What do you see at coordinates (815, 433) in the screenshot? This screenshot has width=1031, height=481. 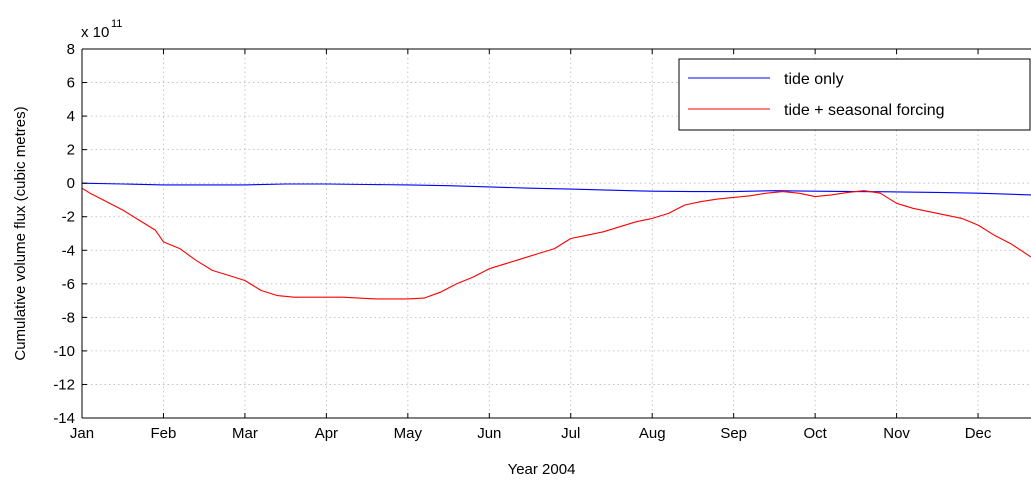 I see `x-tick-label: Oct` at bounding box center [815, 433].